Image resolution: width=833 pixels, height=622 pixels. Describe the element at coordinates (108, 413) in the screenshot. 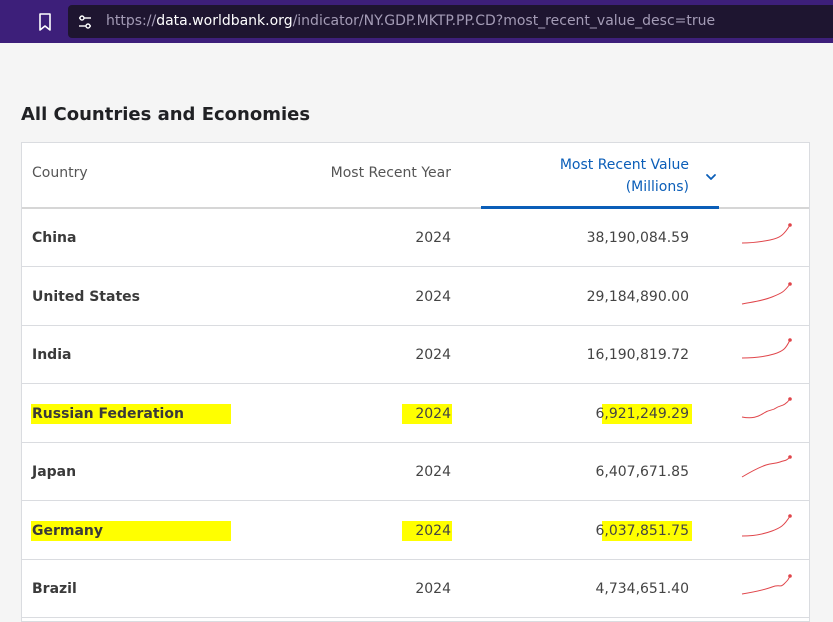

I see `country-name: Russian Federation` at that location.